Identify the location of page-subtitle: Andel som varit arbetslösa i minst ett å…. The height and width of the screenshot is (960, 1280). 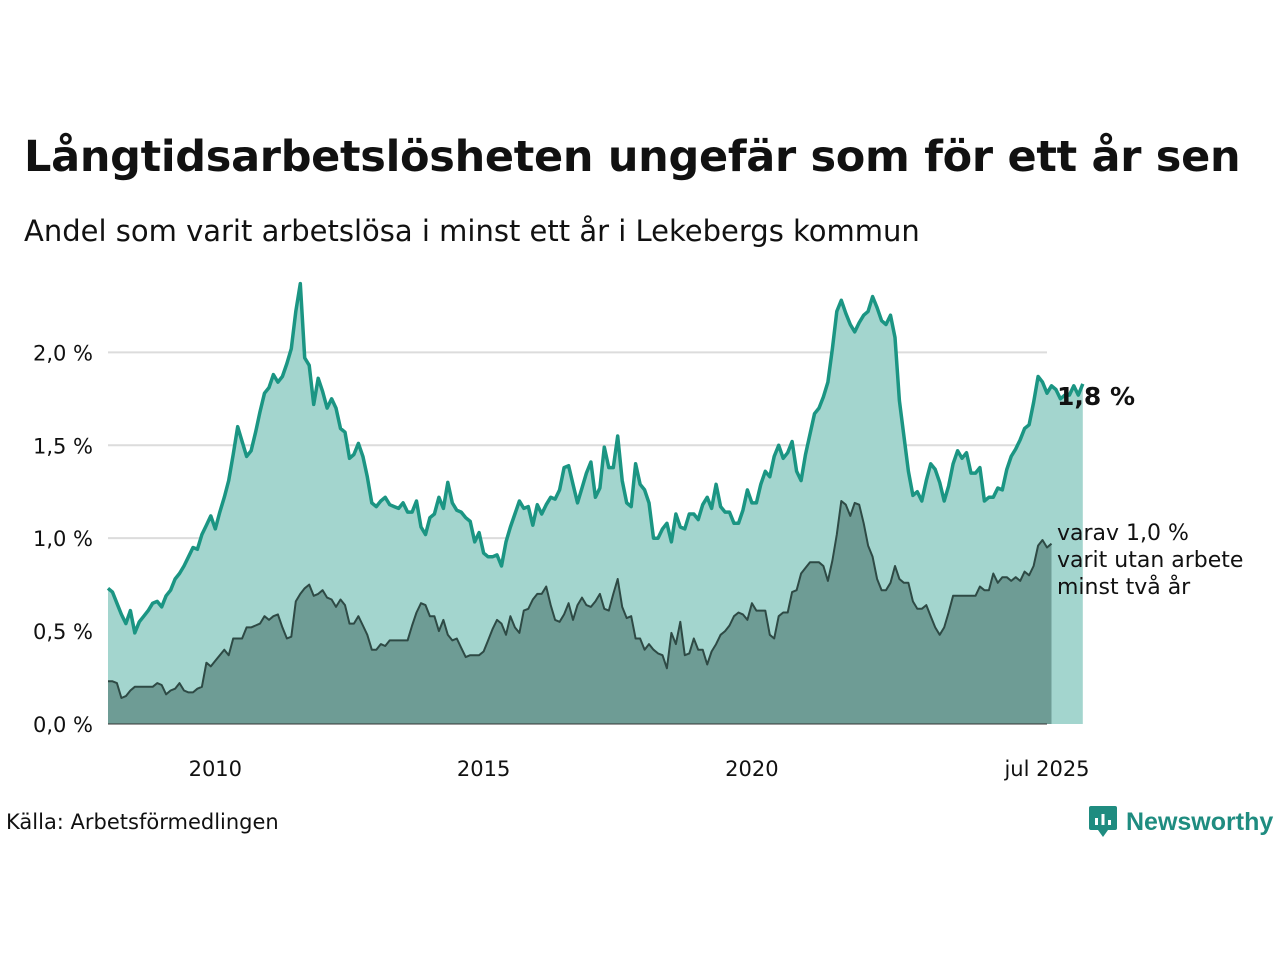
(472, 231).